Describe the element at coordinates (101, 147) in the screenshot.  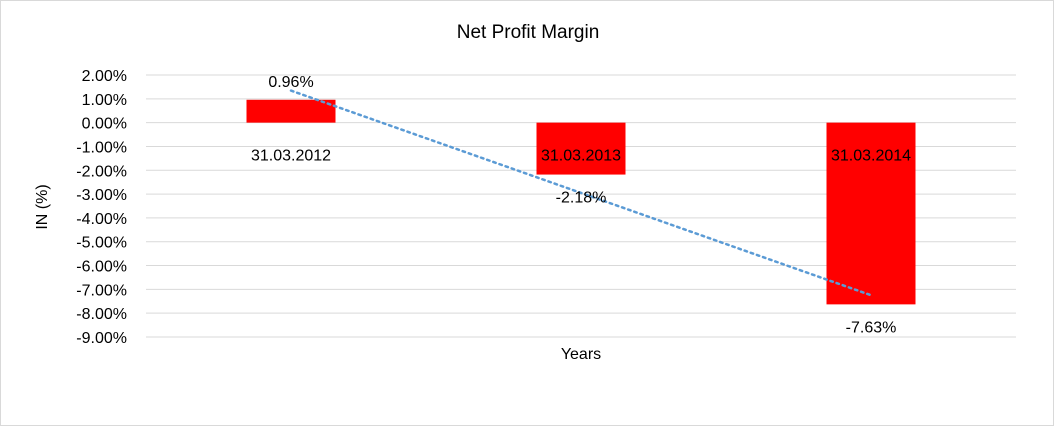
I see `y-tick-label: -1.00%` at that location.